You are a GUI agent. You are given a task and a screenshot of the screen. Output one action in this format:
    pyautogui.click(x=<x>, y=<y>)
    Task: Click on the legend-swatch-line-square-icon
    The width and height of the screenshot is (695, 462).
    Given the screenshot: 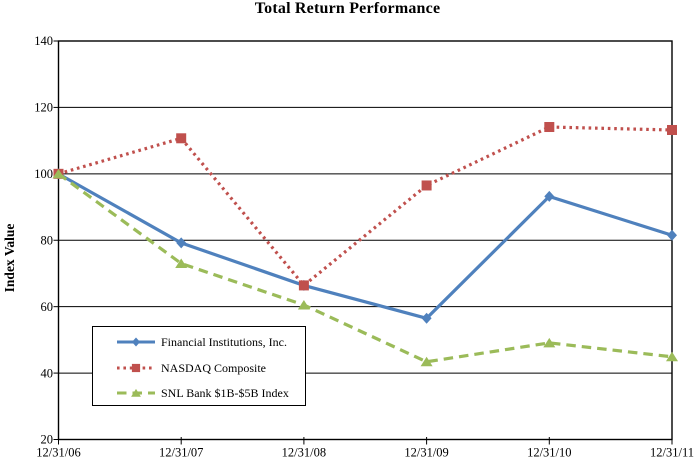 What is the action you would take?
    pyautogui.click(x=136, y=368)
    